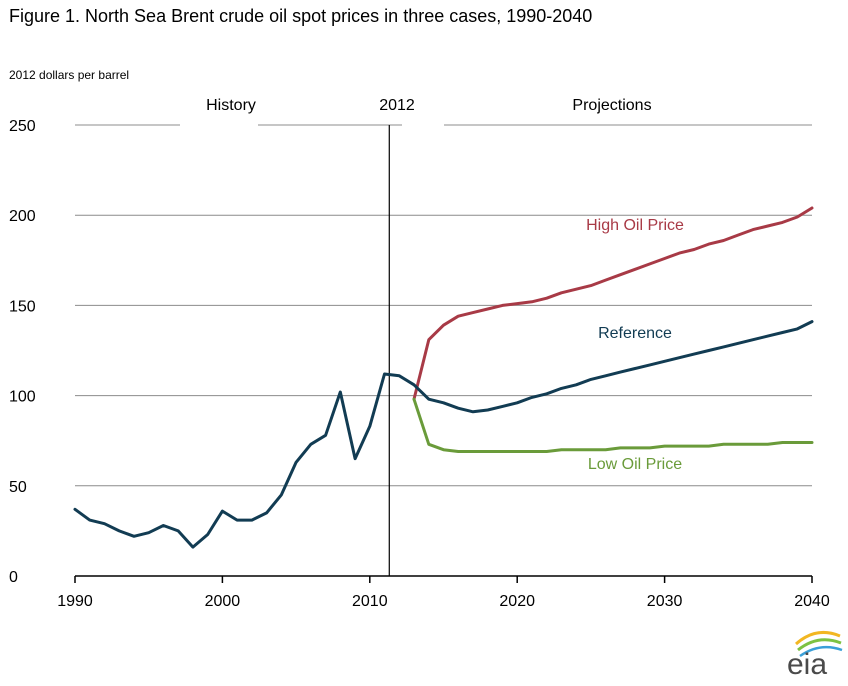  What do you see at coordinates (397, 105) in the screenshot?
I see `region-label-divider: 2012` at bounding box center [397, 105].